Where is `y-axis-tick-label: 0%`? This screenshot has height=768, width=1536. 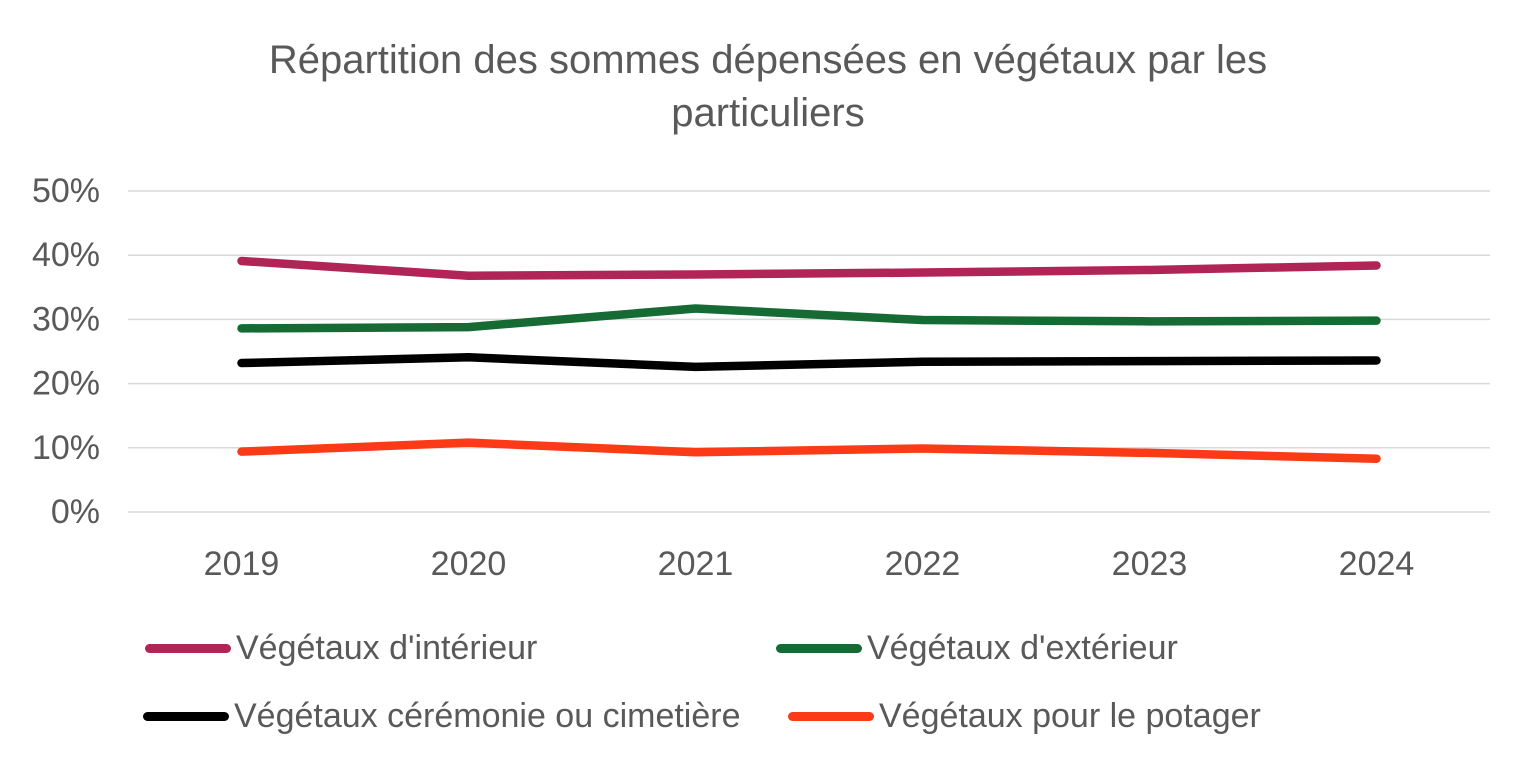
y-axis-tick-label: 0% is located at coordinates (75, 512).